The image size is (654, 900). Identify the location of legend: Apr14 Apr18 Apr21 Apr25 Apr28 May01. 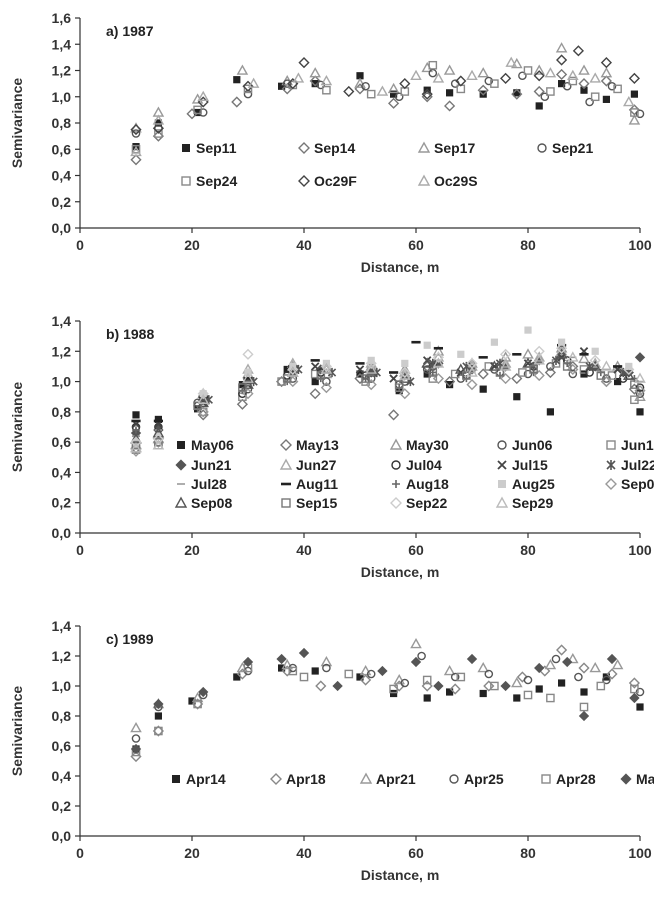
(413, 779).